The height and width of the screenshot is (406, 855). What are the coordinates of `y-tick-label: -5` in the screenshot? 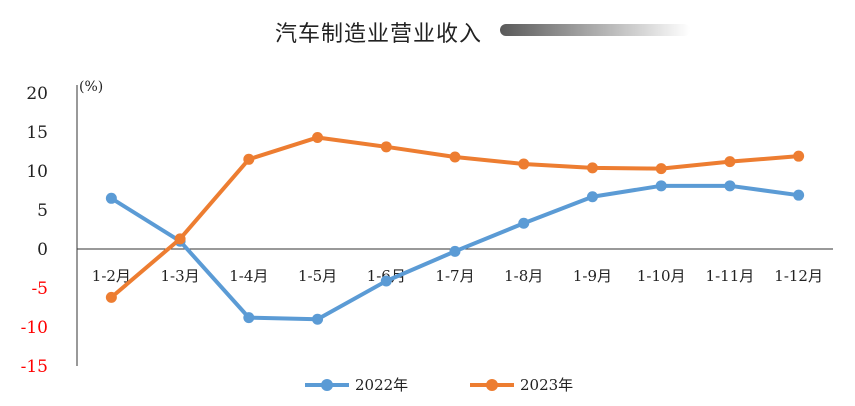 It's located at (39, 289).